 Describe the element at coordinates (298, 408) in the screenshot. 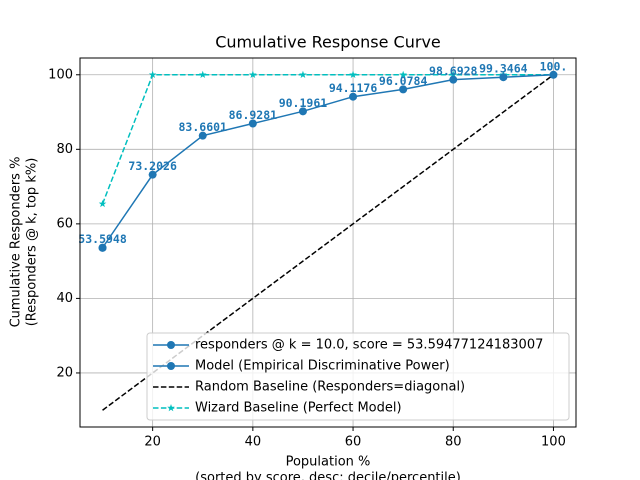

I see `legend-label: Wizard Baseline (Perfect Model)` at that location.